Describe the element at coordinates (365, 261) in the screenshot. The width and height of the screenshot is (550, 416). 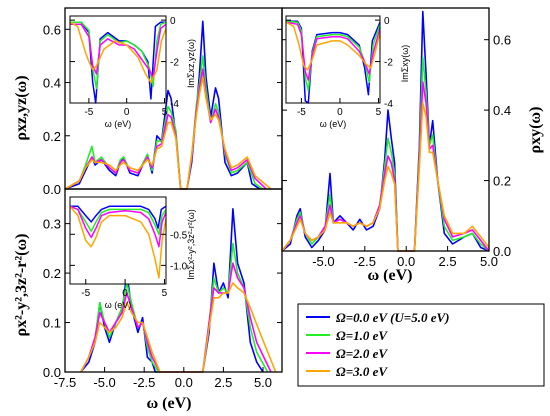
I see `xy-xtick-label-1: -2.5` at that location.